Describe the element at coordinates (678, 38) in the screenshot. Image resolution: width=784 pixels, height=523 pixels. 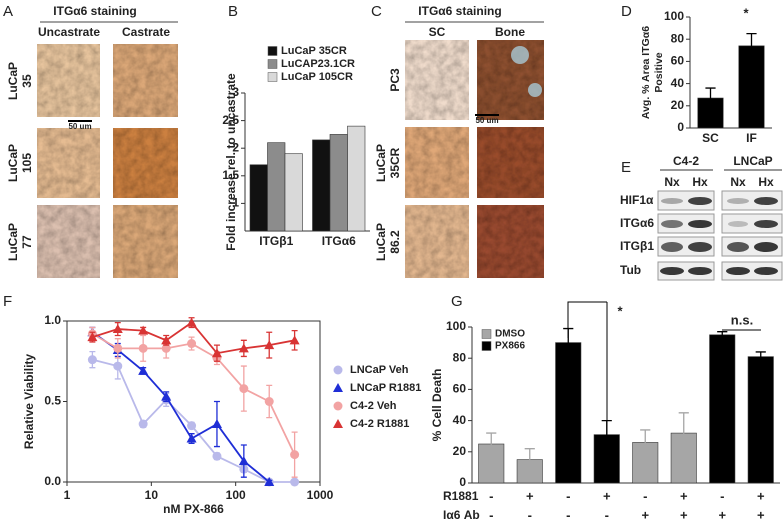
I see `y-tick-label: 80` at that location.